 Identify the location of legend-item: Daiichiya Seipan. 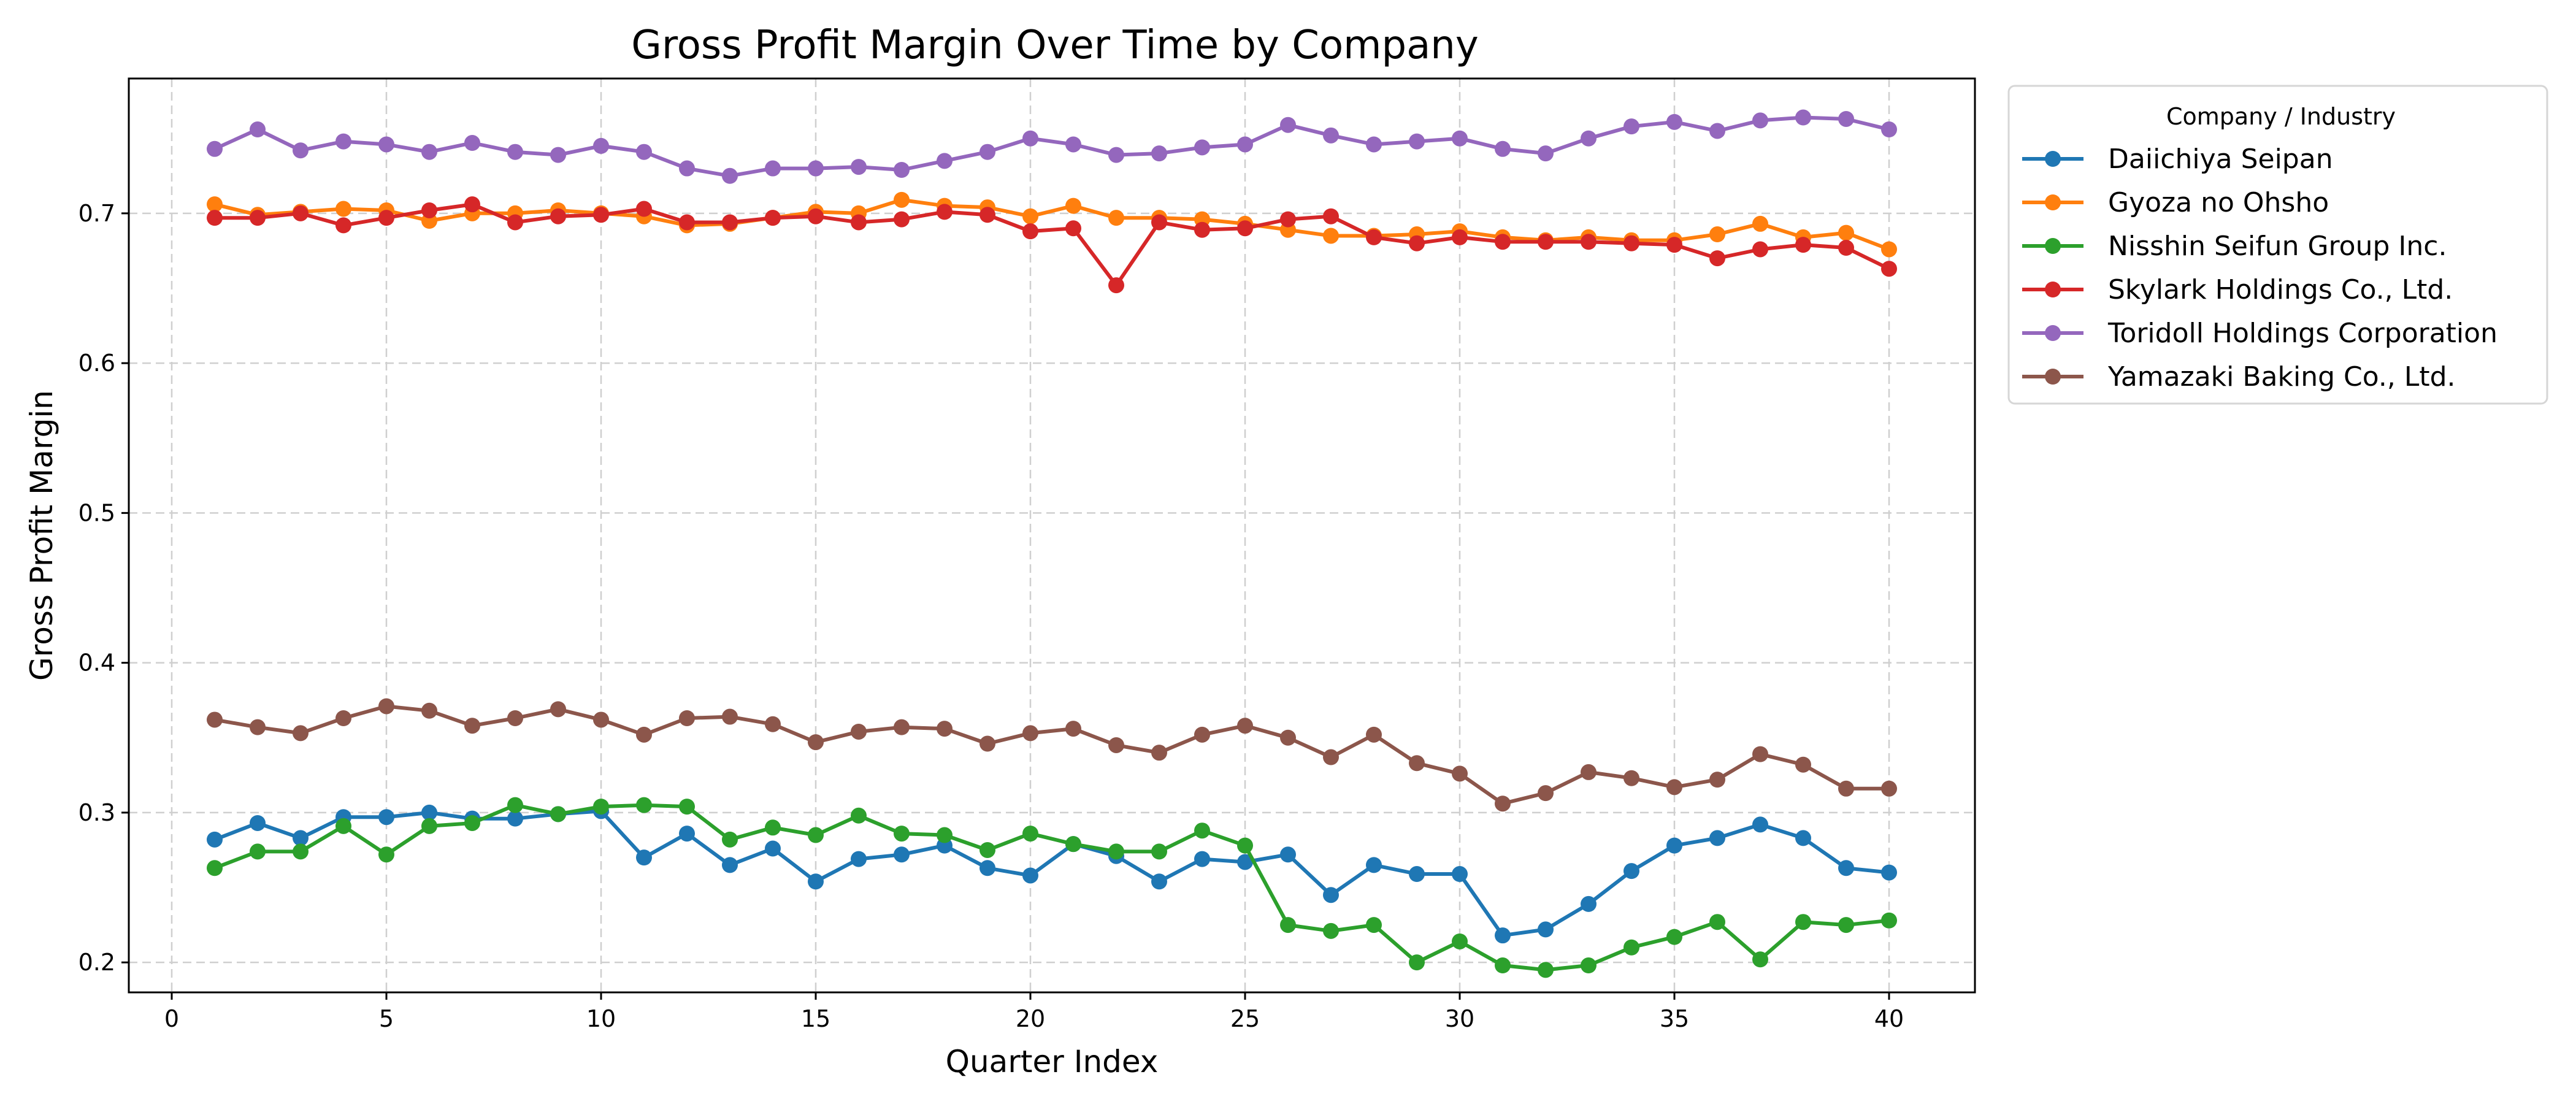
(2177, 159).